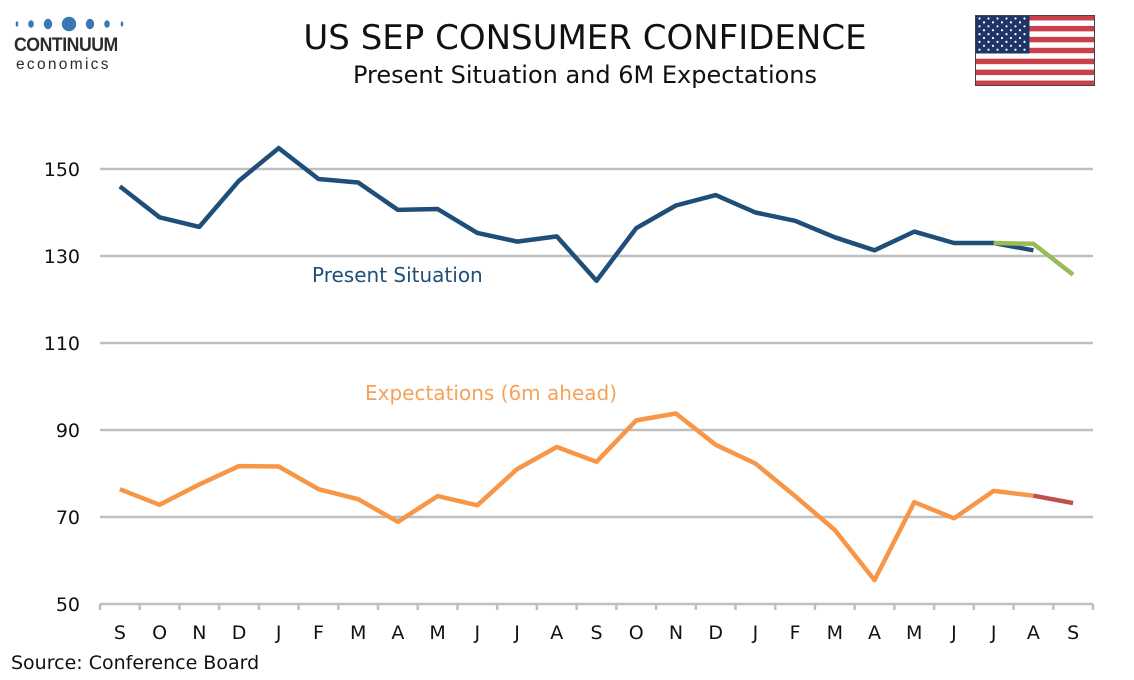  I want to click on annotation-expectations: Expectations (6m ahead), so click(491, 393).